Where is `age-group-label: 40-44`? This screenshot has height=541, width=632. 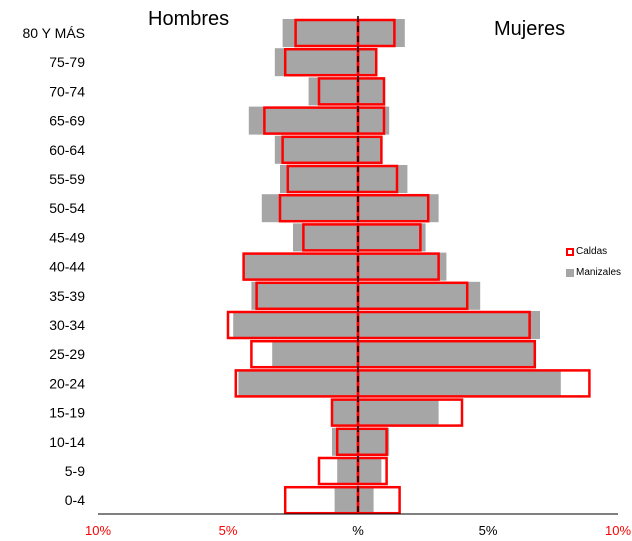
age-group-label: 40-44 is located at coordinates (67, 267).